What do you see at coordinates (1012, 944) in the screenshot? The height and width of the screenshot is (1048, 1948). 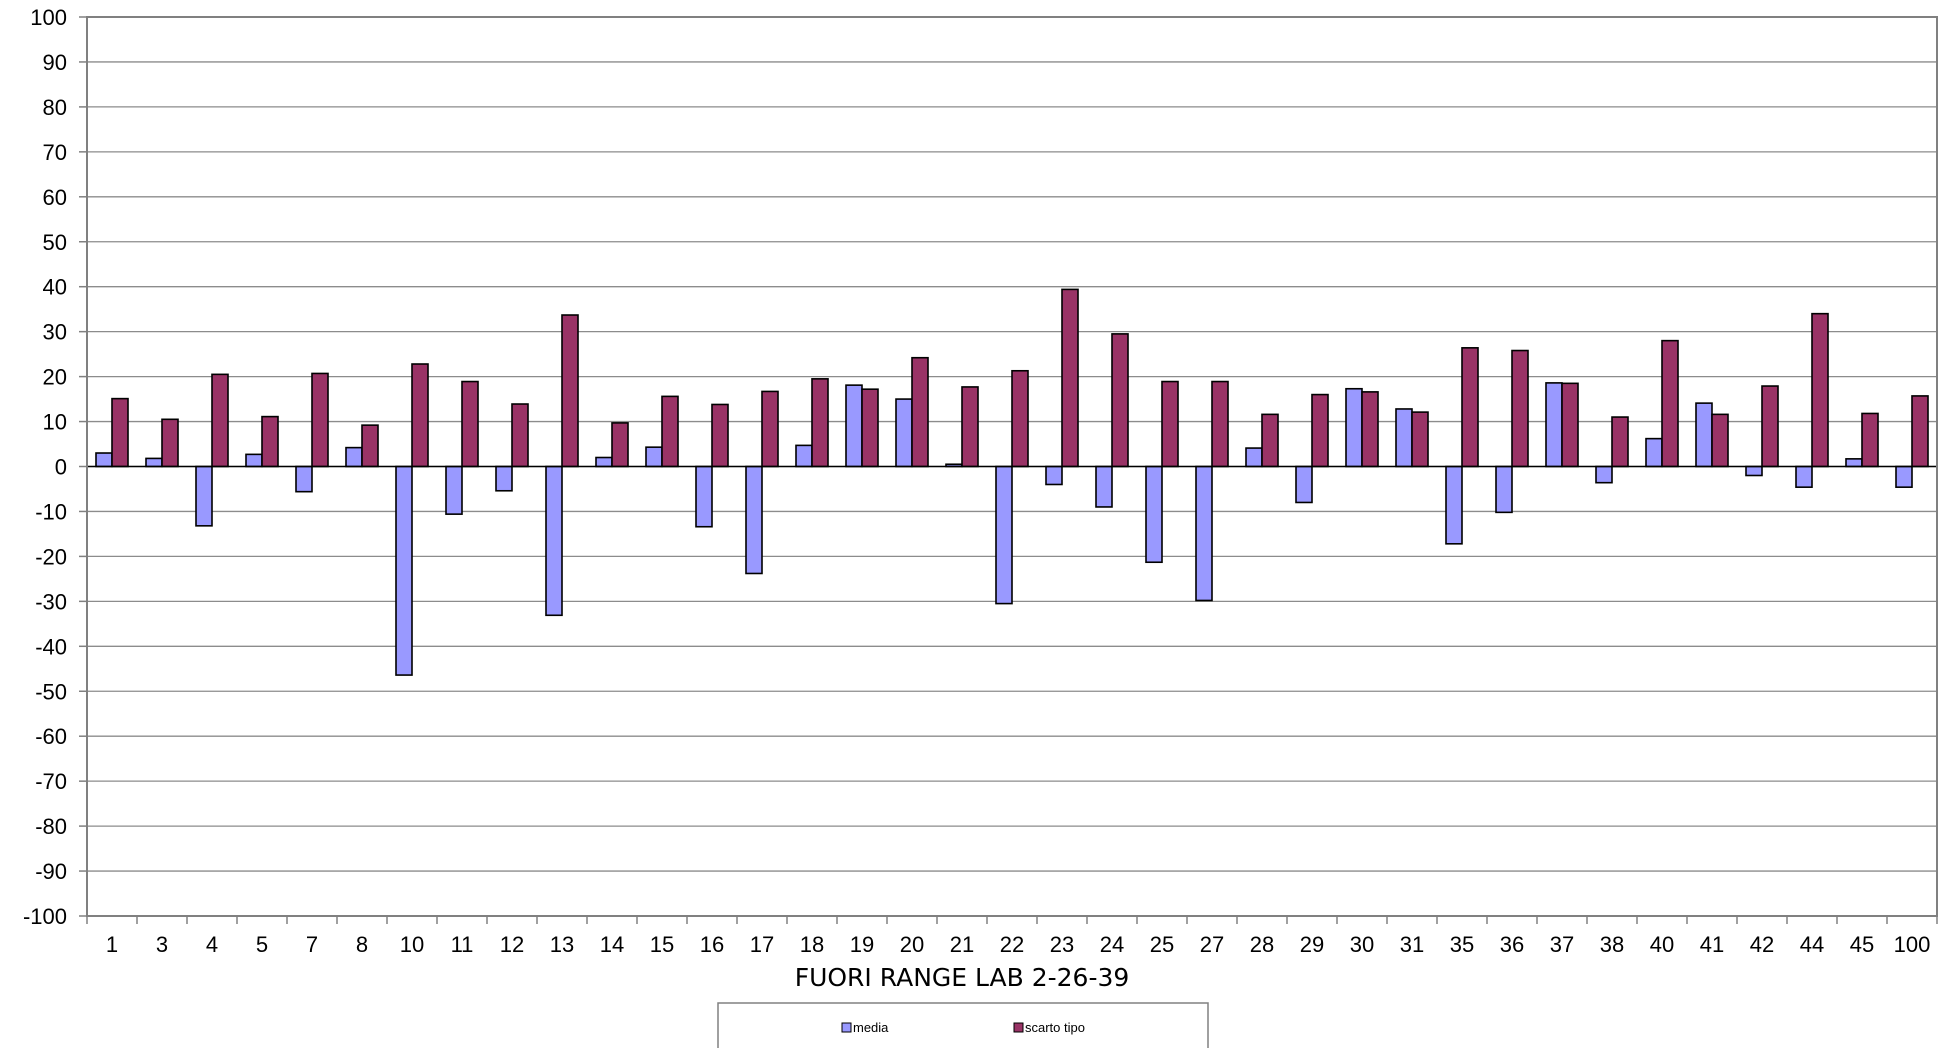 I see `x-tick-label: 22` at bounding box center [1012, 944].